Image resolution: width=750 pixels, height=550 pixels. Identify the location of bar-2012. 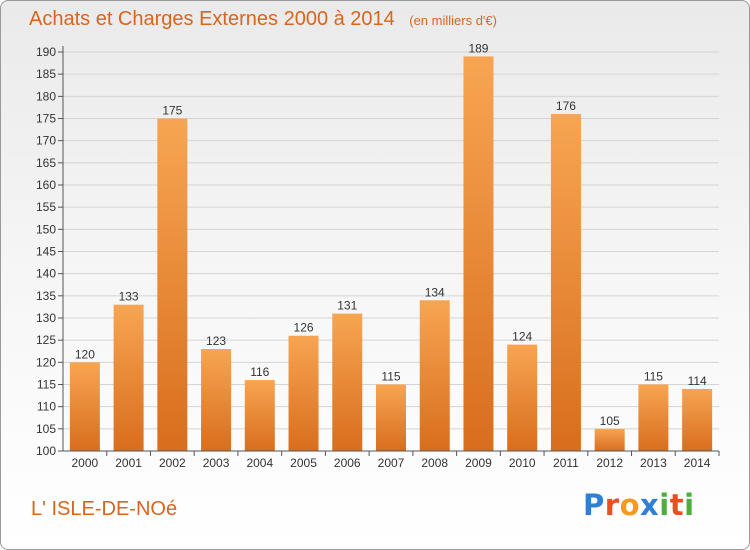
(609, 439).